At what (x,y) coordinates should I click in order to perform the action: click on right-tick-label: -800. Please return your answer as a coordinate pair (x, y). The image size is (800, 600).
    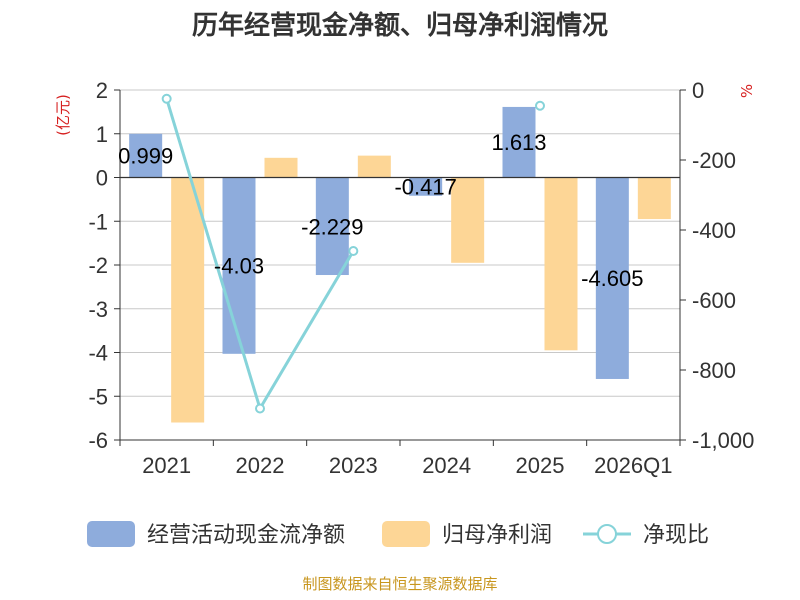
    Looking at the image, I should click on (714, 370).